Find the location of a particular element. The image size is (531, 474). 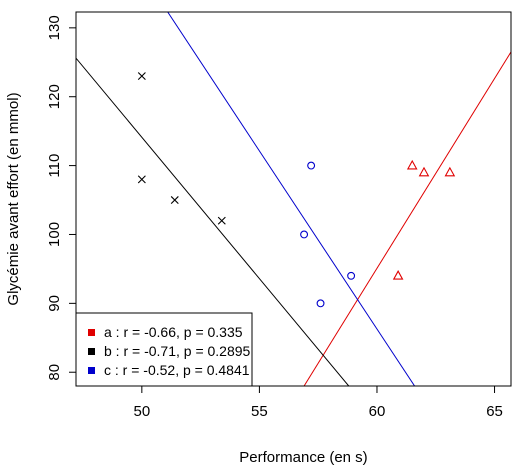

legend-box is located at coordinates (164, 349).